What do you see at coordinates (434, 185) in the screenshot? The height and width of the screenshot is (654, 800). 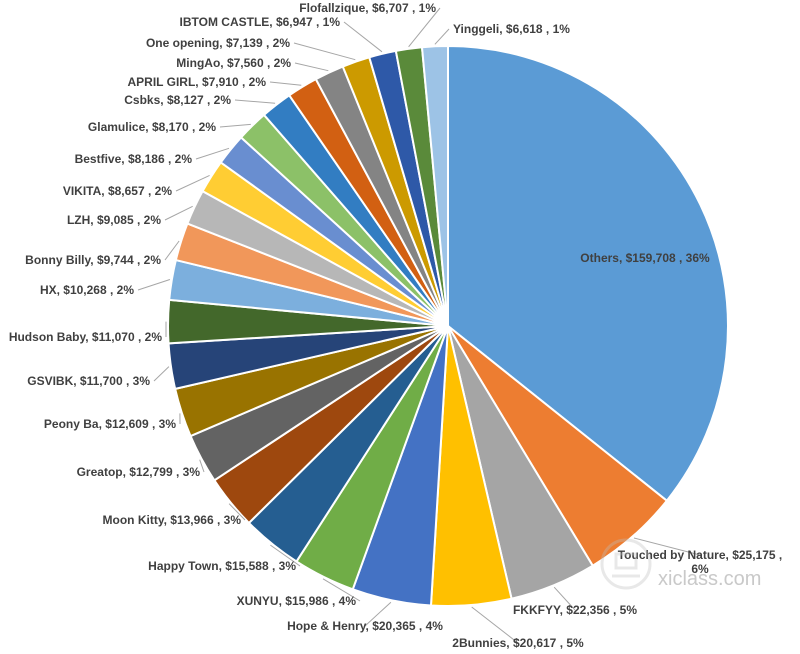 I see `pie-slice-yinggeli` at bounding box center [434, 185].